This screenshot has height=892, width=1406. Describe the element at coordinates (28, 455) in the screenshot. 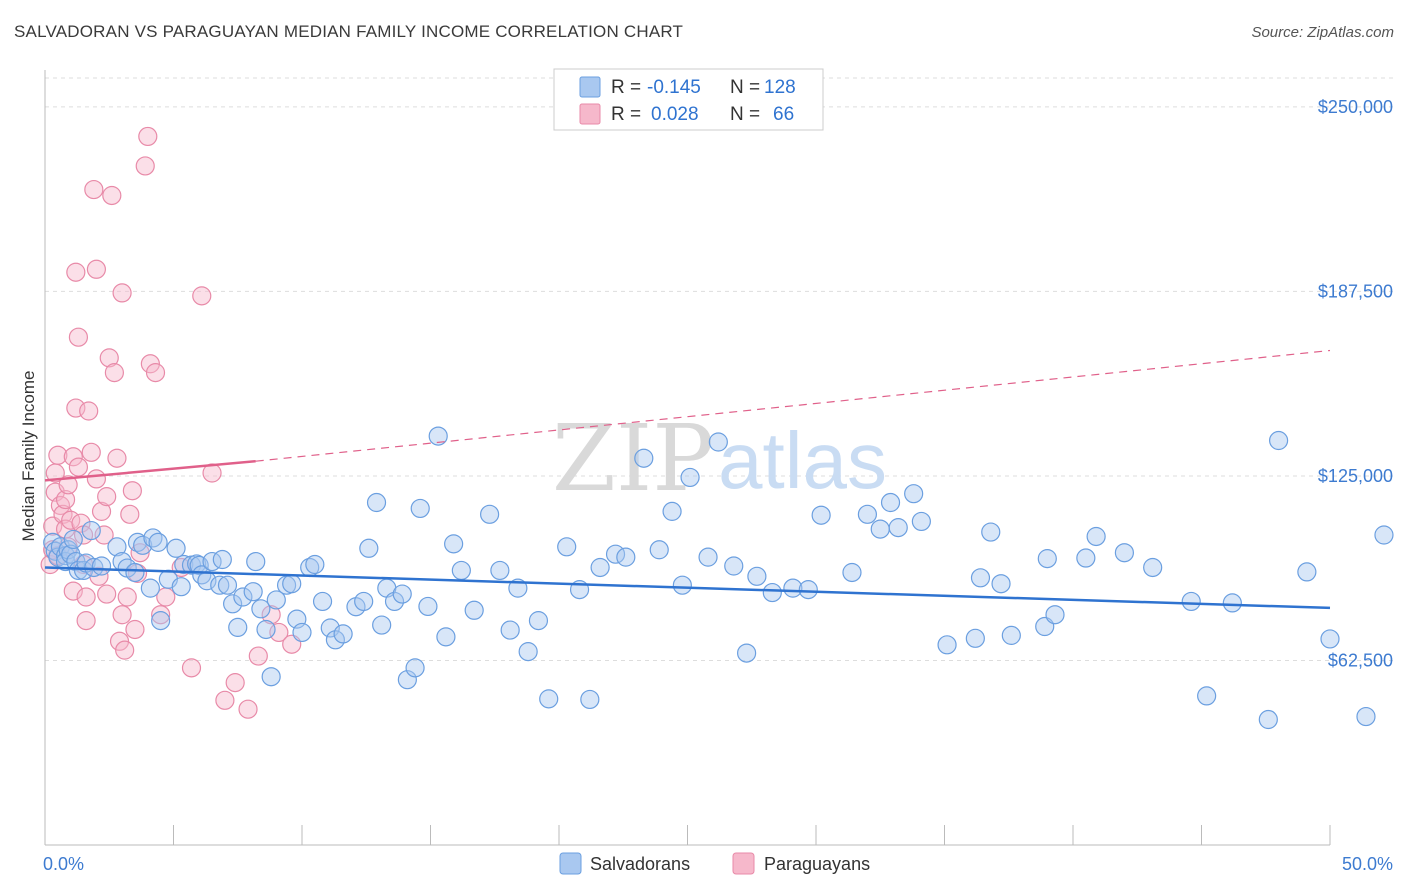

I see `y-axis-title: Median Family Income` at that location.